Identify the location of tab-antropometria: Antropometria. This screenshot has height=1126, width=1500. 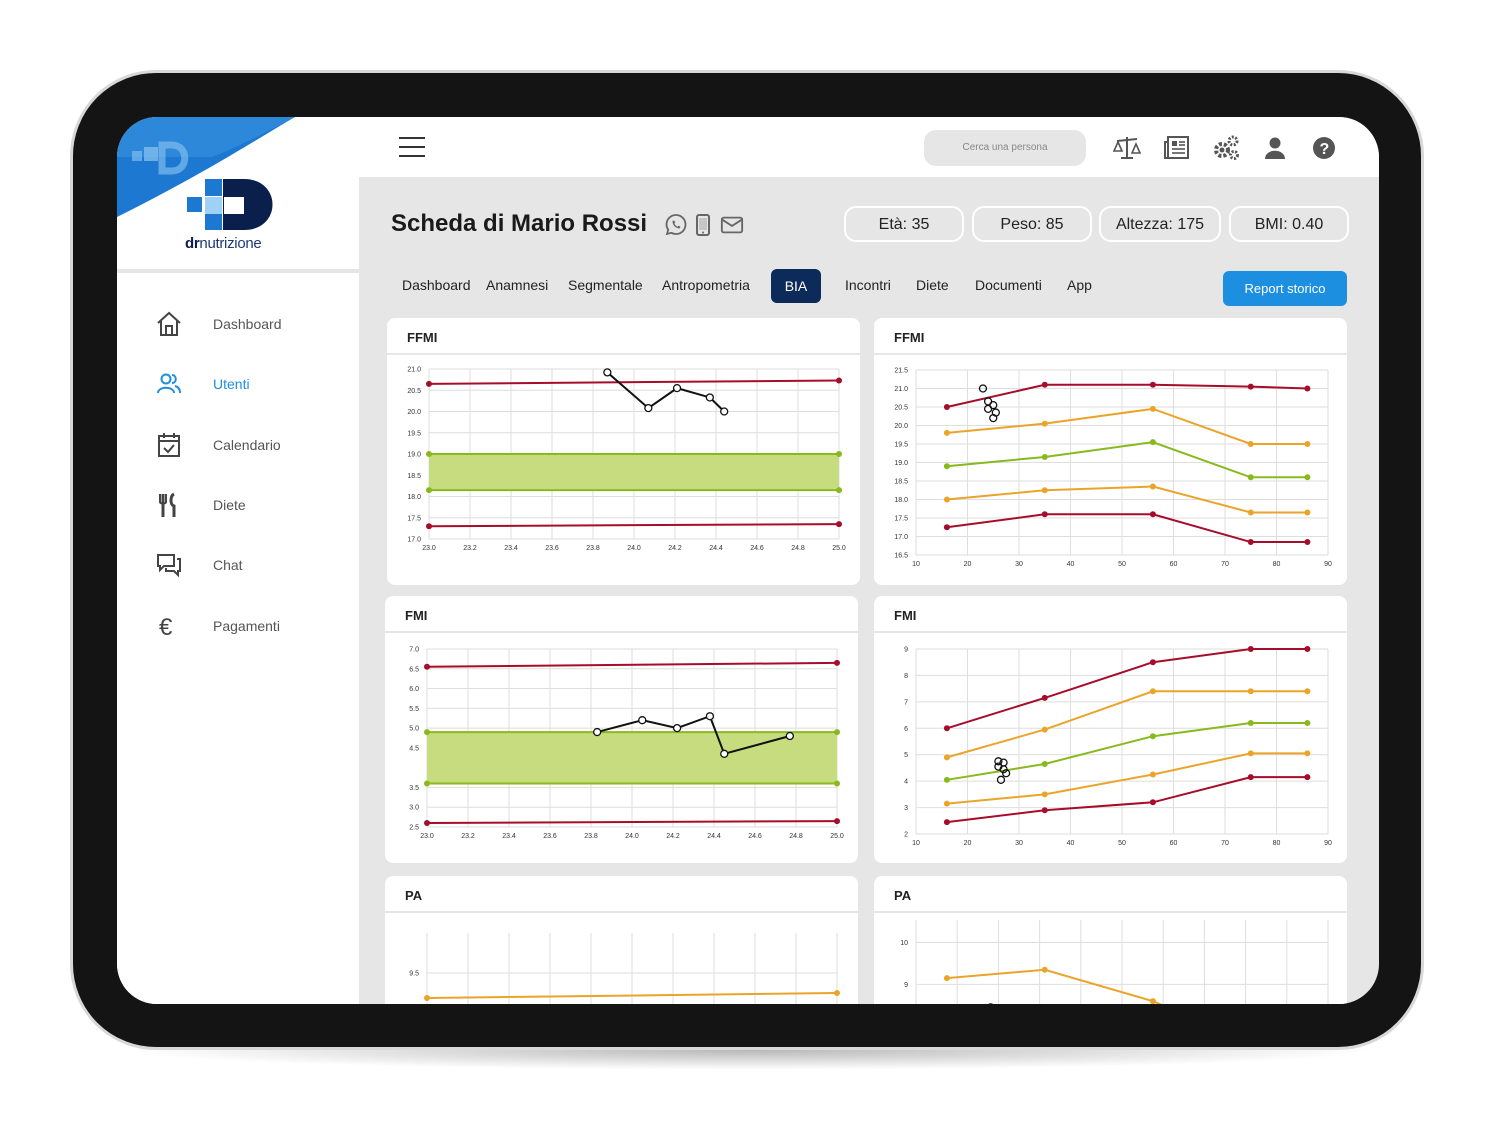
(706, 285).